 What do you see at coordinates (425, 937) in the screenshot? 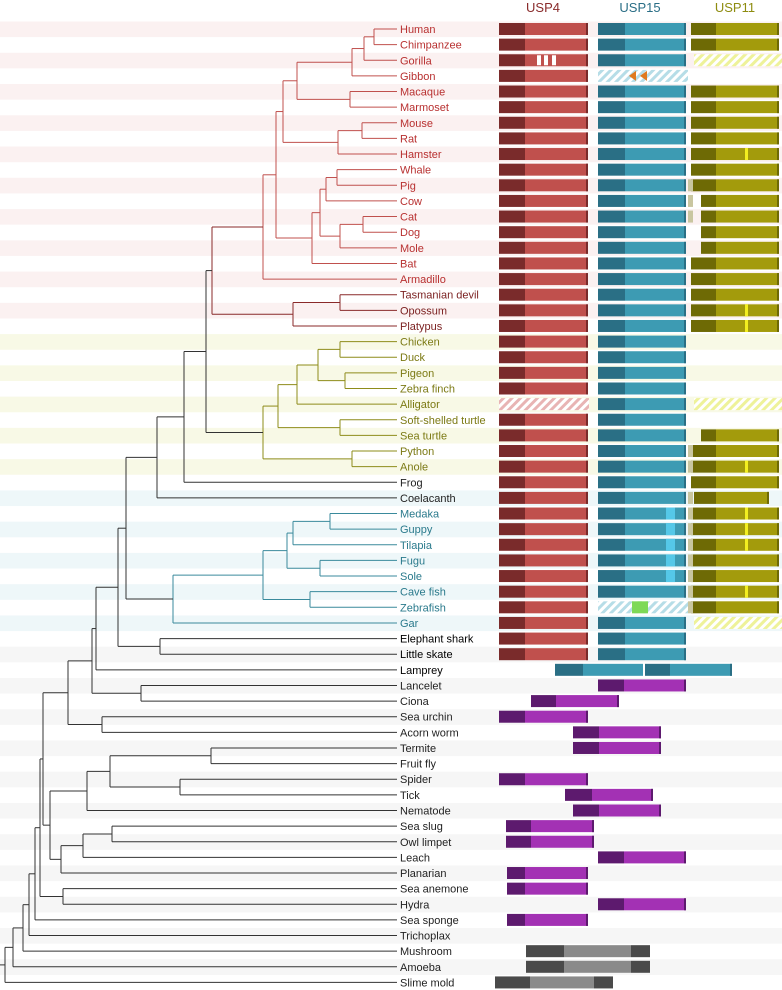
I see `species-label-trichoplax: Trichoplax` at bounding box center [425, 937].